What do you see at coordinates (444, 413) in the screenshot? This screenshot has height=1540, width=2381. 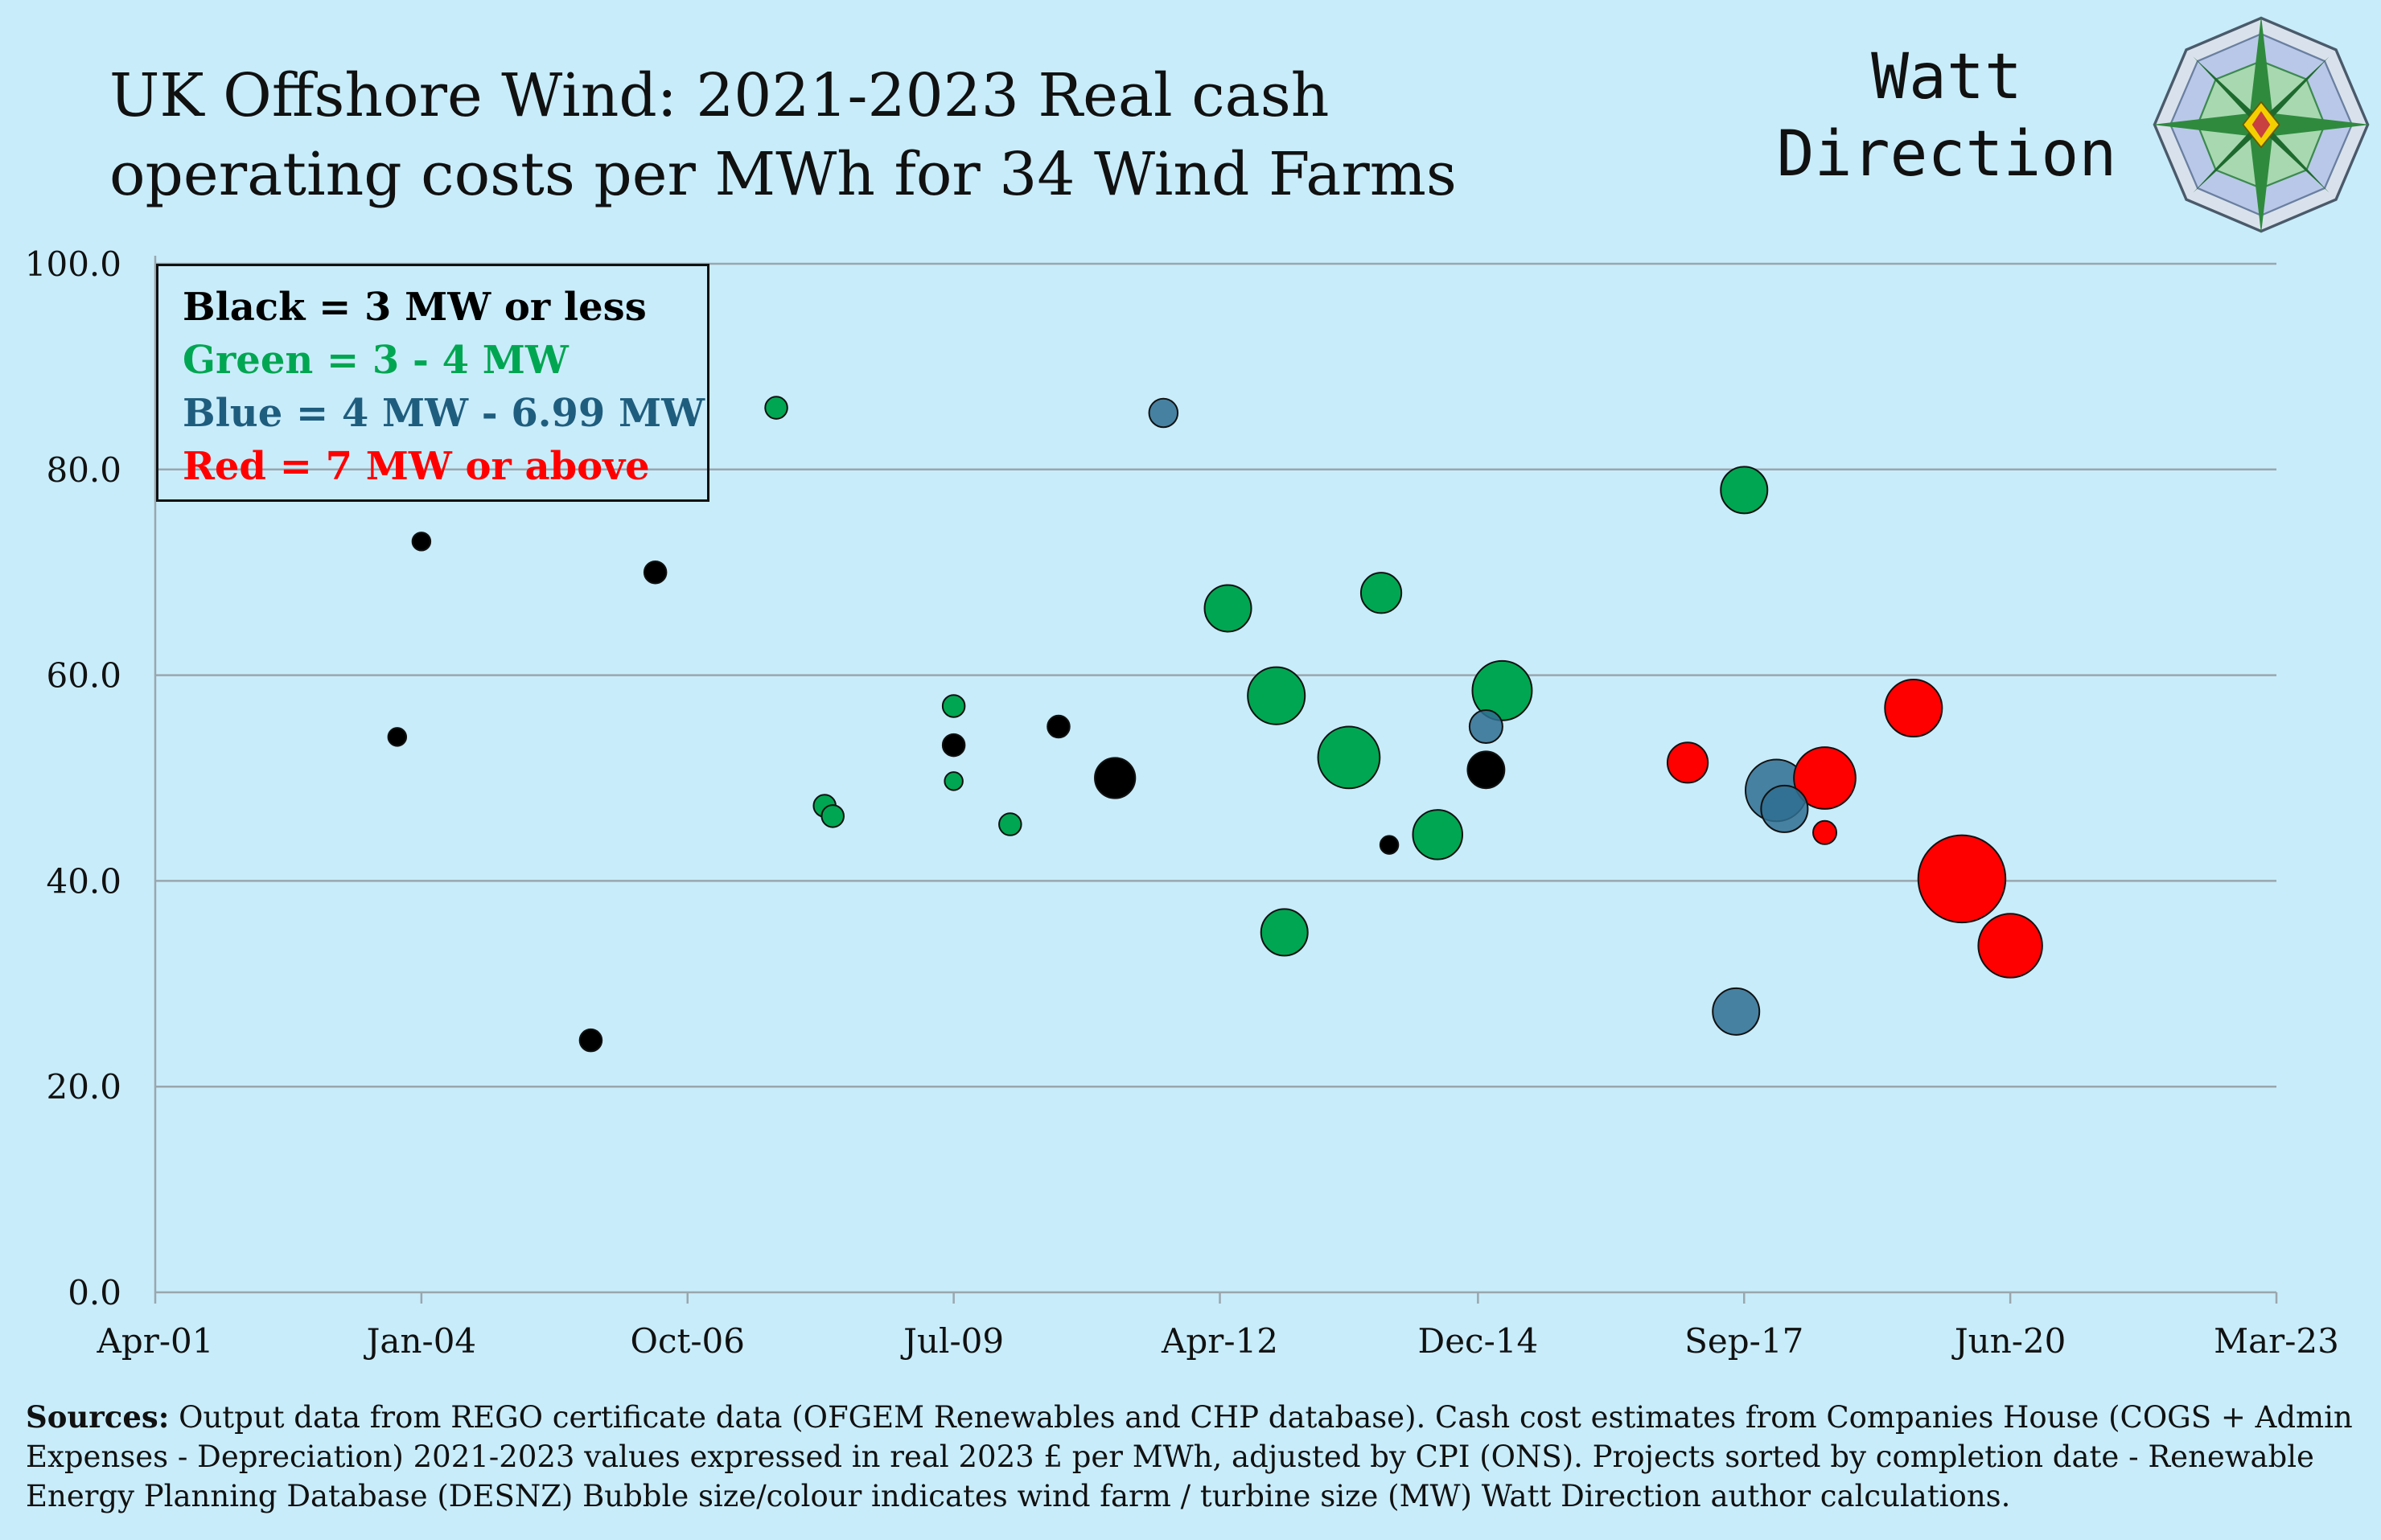 I see `legend-item-blue: Blue = 4 MW - 6.99 MW` at bounding box center [444, 413].